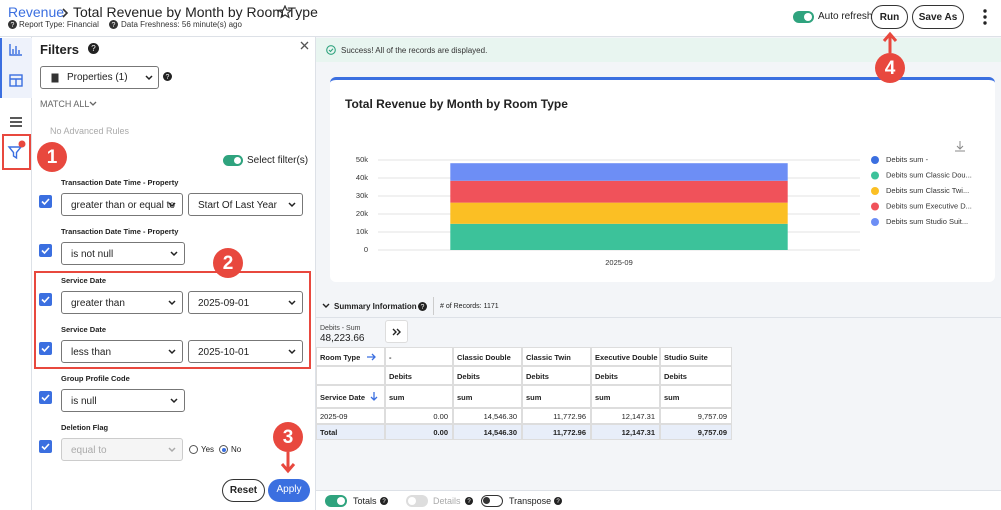 The height and width of the screenshot is (510, 1001). Describe the element at coordinates (638, 417) in the screenshot. I see `cell-text: 12,147.31` at that location.